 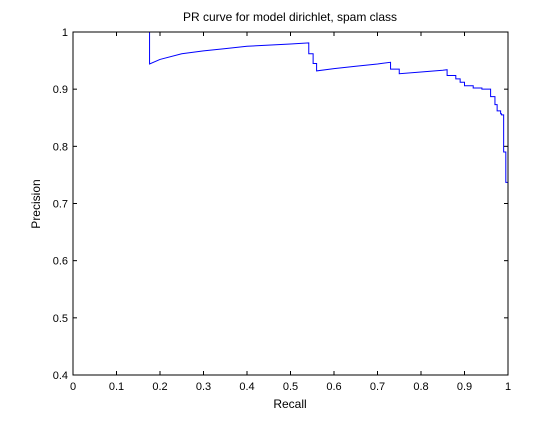 I want to click on x-axis-label: Recall, so click(x=289, y=404).